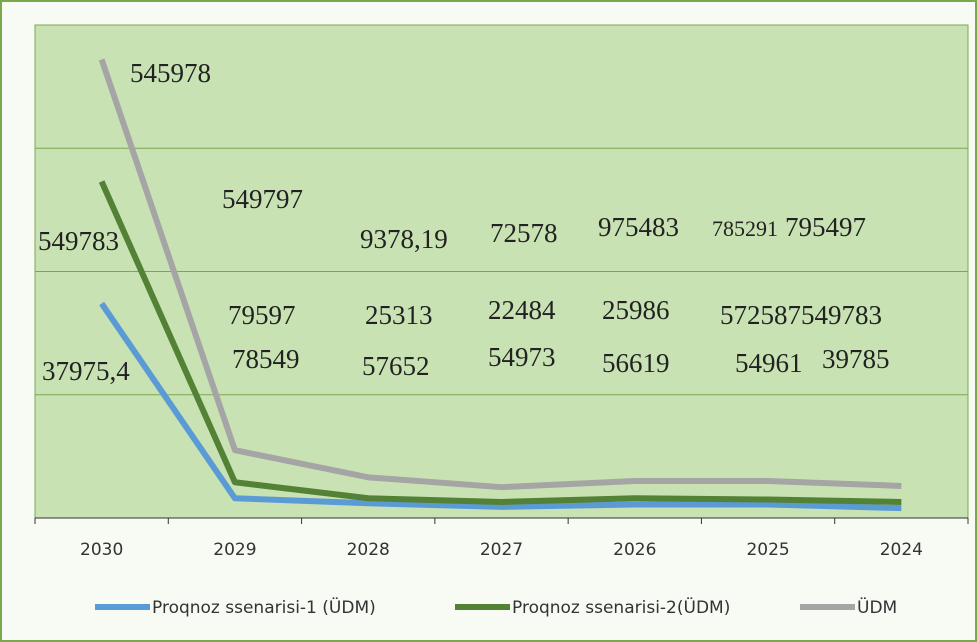 The height and width of the screenshot is (642, 977). Describe the element at coordinates (266, 359) in the screenshot. I see `annotation: 78549` at that location.